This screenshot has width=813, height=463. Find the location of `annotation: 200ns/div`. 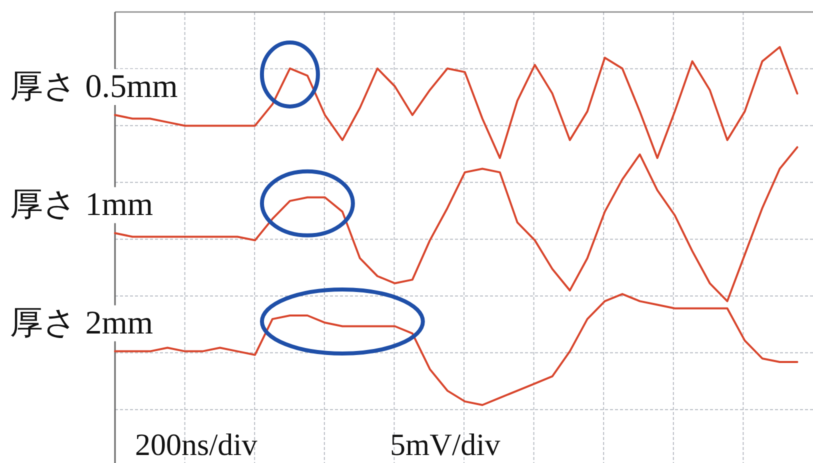

annotation: 200ns/div is located at coordinates (196, 444).